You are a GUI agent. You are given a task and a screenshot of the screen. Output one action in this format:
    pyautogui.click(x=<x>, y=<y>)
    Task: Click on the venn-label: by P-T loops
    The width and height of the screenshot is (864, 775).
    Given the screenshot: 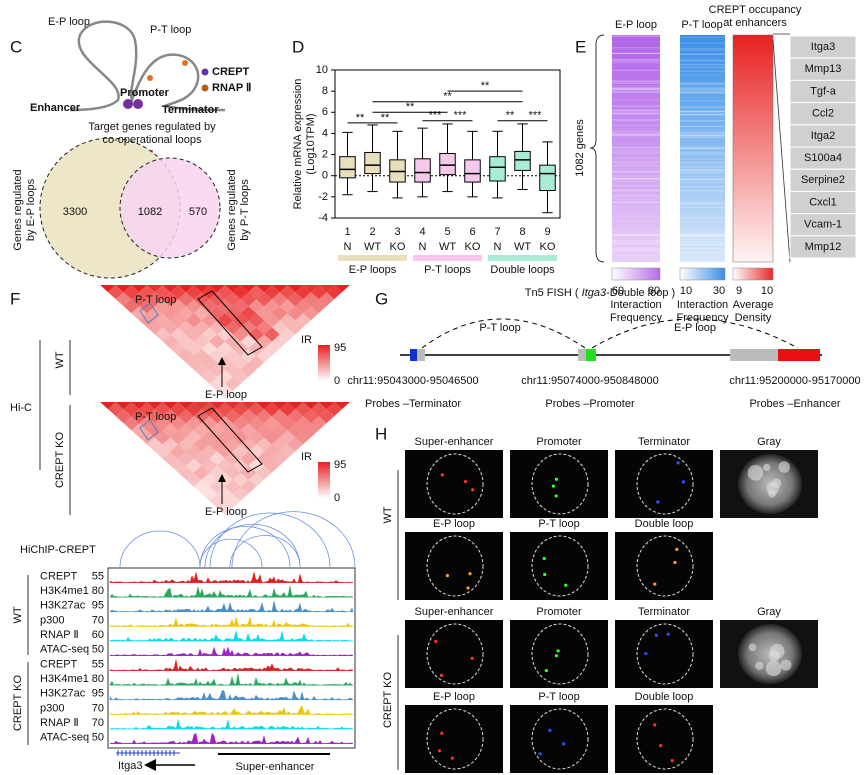 What is the action you would take?
    pyautogui.click(x=245, y=210)
    